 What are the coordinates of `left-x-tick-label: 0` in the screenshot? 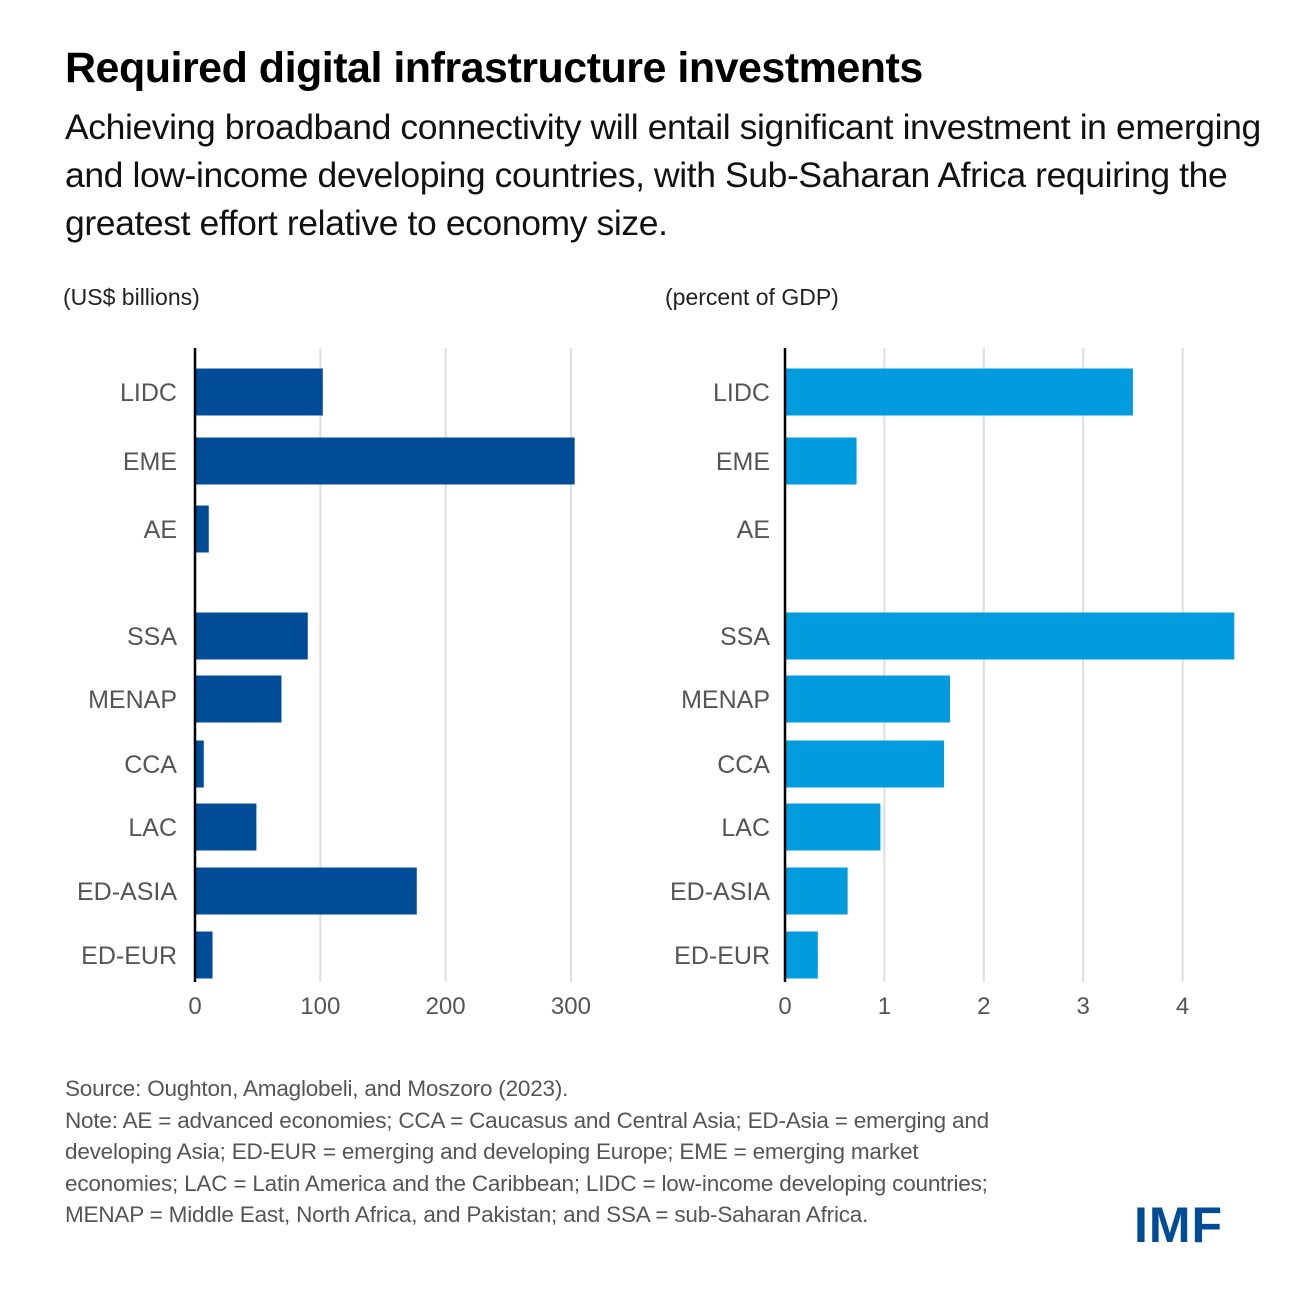 It's located at (194, 1006).